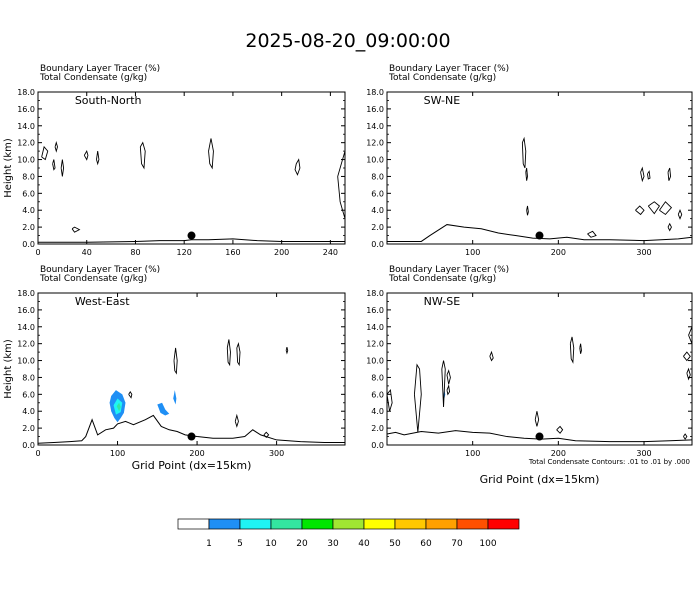 The width and height of the screenshot is (696, 612). I want to click on y-tick-label: 4.0, so click(377, 411).